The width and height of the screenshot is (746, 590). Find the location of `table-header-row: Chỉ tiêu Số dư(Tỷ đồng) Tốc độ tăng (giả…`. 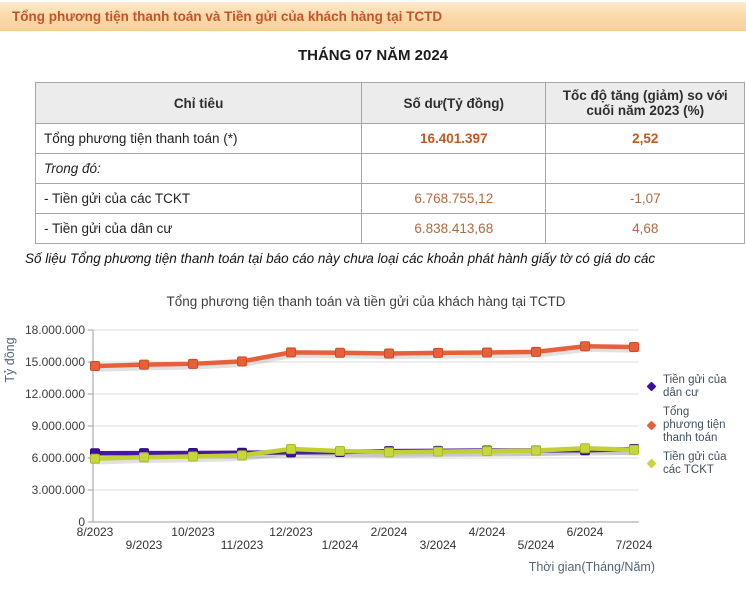

table-header-row: Chỉ tiêu Số dư(Tỷ đồng) Tốc độ tăng (giả… is located at coordinates (389, 103).